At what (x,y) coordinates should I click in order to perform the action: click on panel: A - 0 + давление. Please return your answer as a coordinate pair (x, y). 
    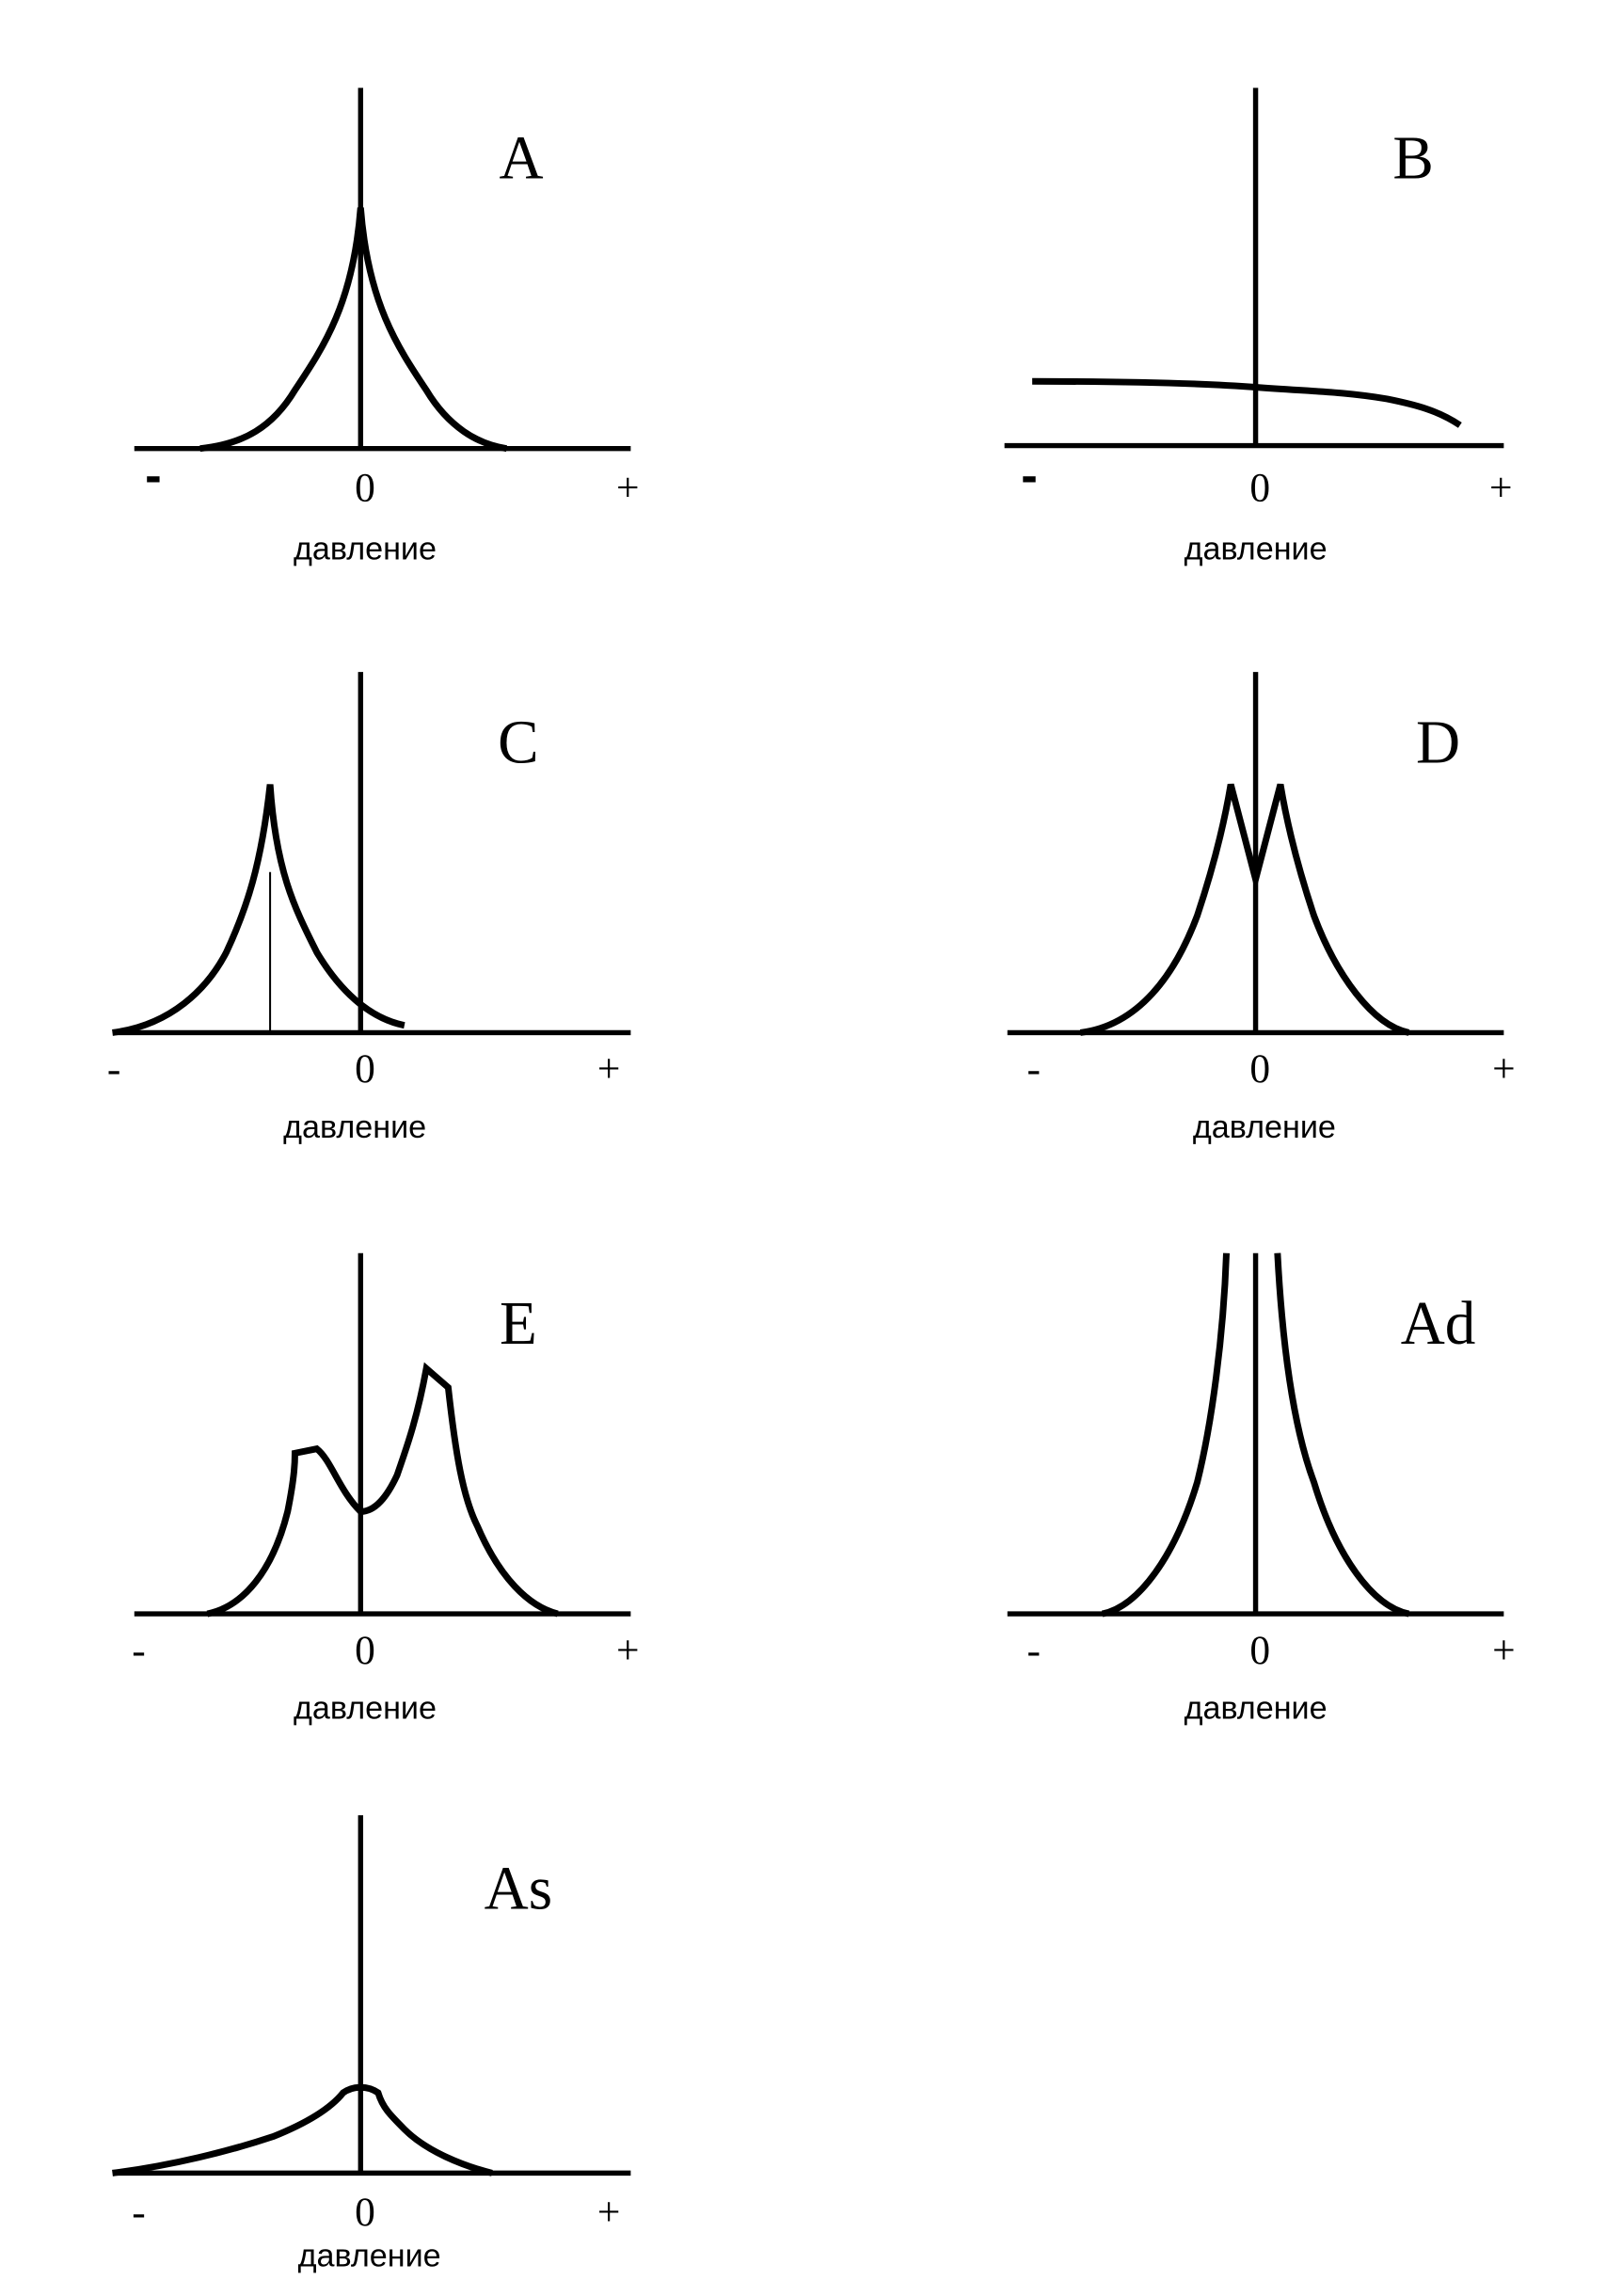
    Looking at the image, I should click on (387, 327).